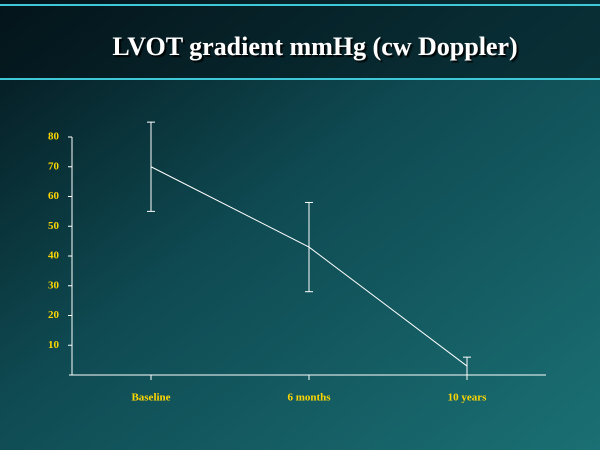 The image size is (600, 450). Describe the element at coordinates (314, 46) in the screenshot. I see `chart-title: LVOT gradient mmHg (cw Doppler)` at that location.